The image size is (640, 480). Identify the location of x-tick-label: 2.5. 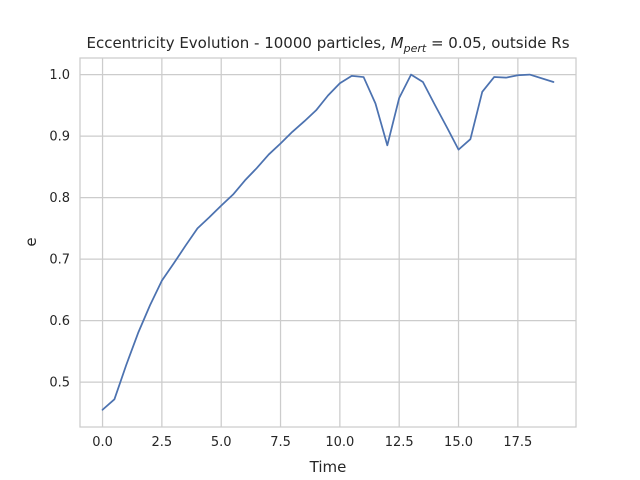
(162, 442).